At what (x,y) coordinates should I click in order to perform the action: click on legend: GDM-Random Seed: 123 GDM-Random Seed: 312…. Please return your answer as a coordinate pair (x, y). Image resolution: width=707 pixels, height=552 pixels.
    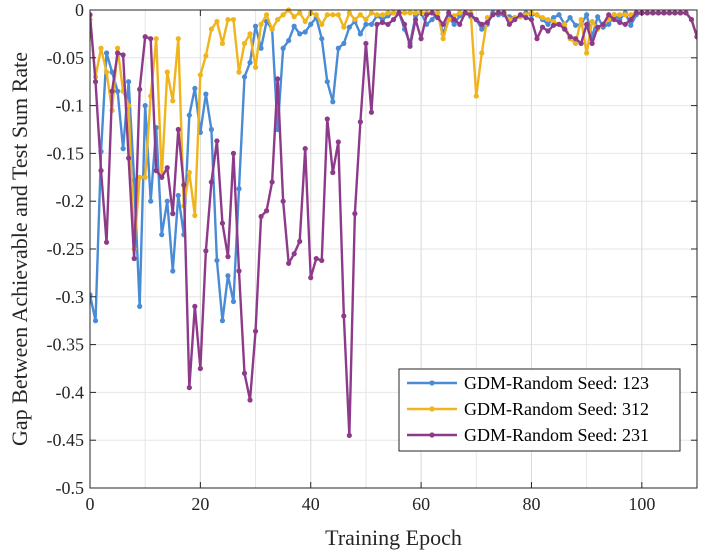
    Looking at the image, I should click on (539, 410).